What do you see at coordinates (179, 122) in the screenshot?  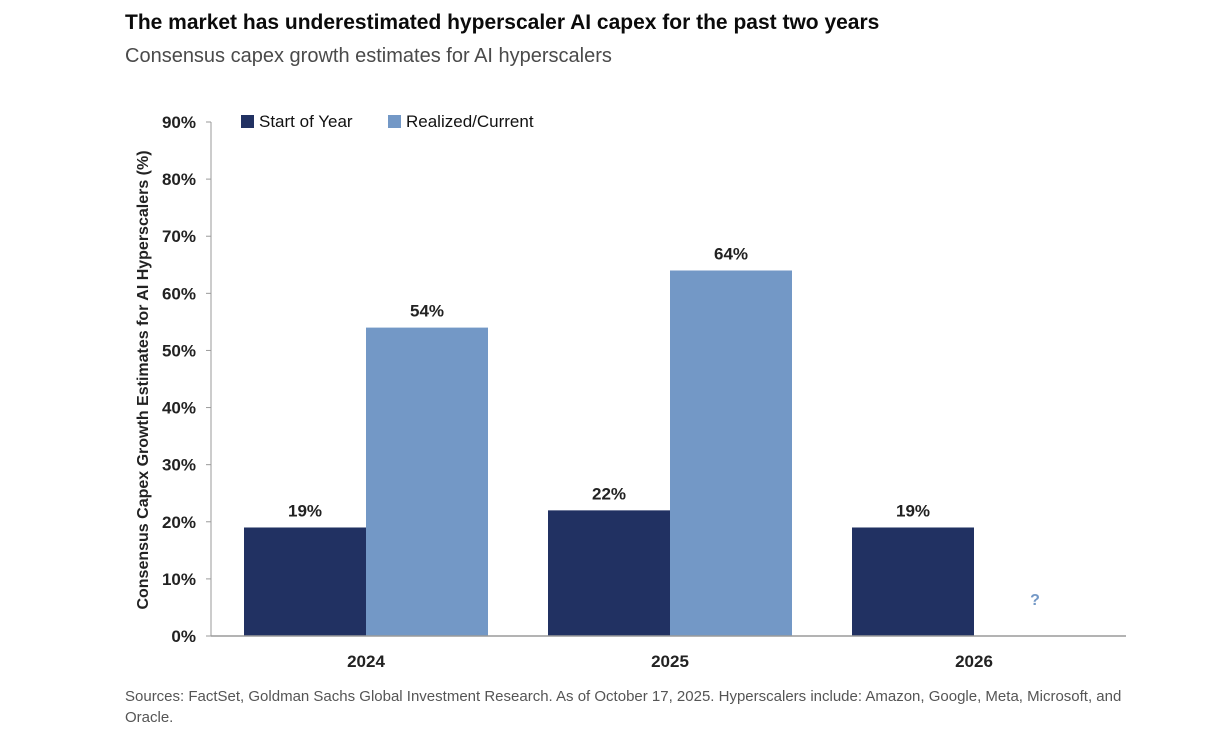 I see `y-tick-label: 90%` at bounding box center [179, 122].